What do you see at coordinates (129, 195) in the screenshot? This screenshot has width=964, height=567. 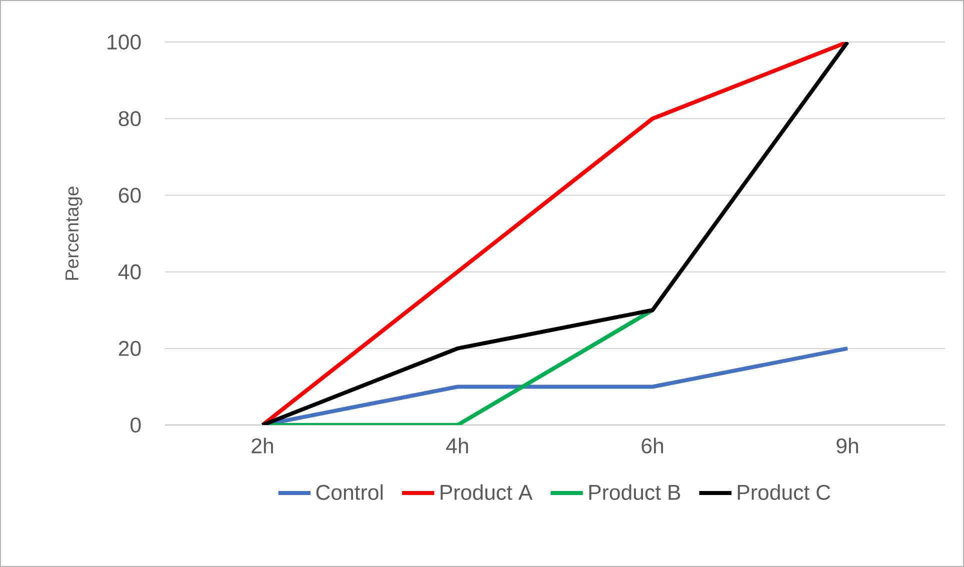 I see `y-tick-label: 60` at bounding box center [129, 195].